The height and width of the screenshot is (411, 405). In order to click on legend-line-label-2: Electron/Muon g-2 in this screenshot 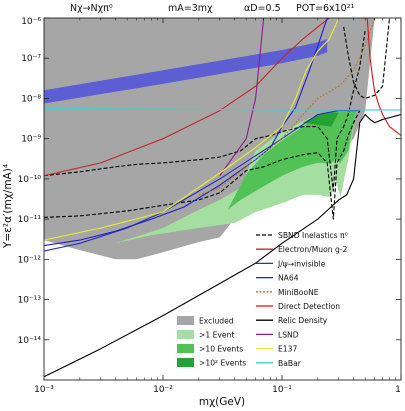, I will do `click(313, 249)`.